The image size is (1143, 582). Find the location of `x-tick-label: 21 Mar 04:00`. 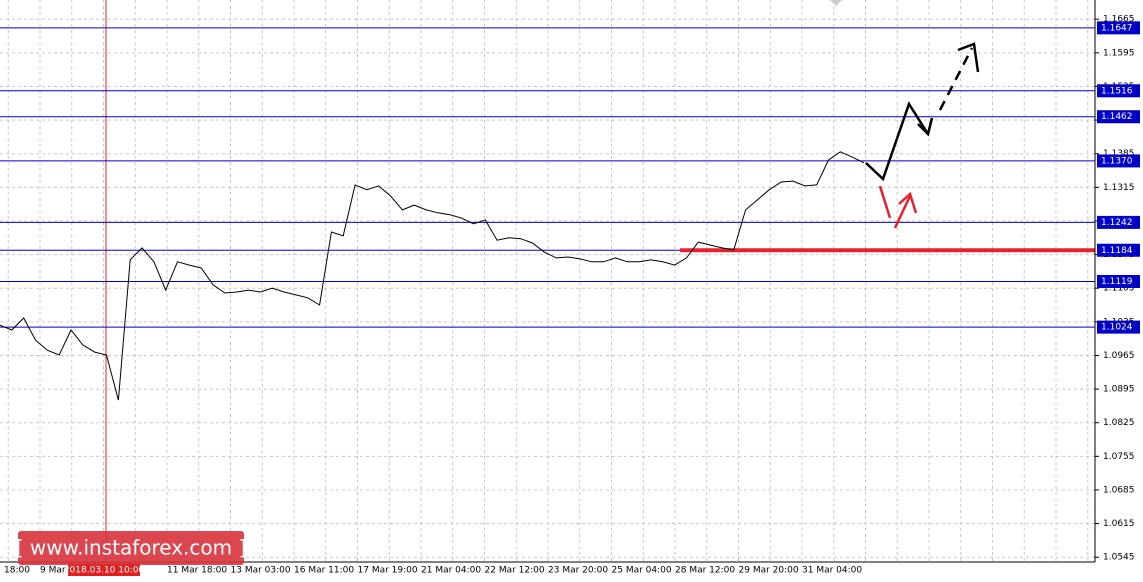

x-tick-label: 21 Mar 04:00 is located at coordinates (451, 571).